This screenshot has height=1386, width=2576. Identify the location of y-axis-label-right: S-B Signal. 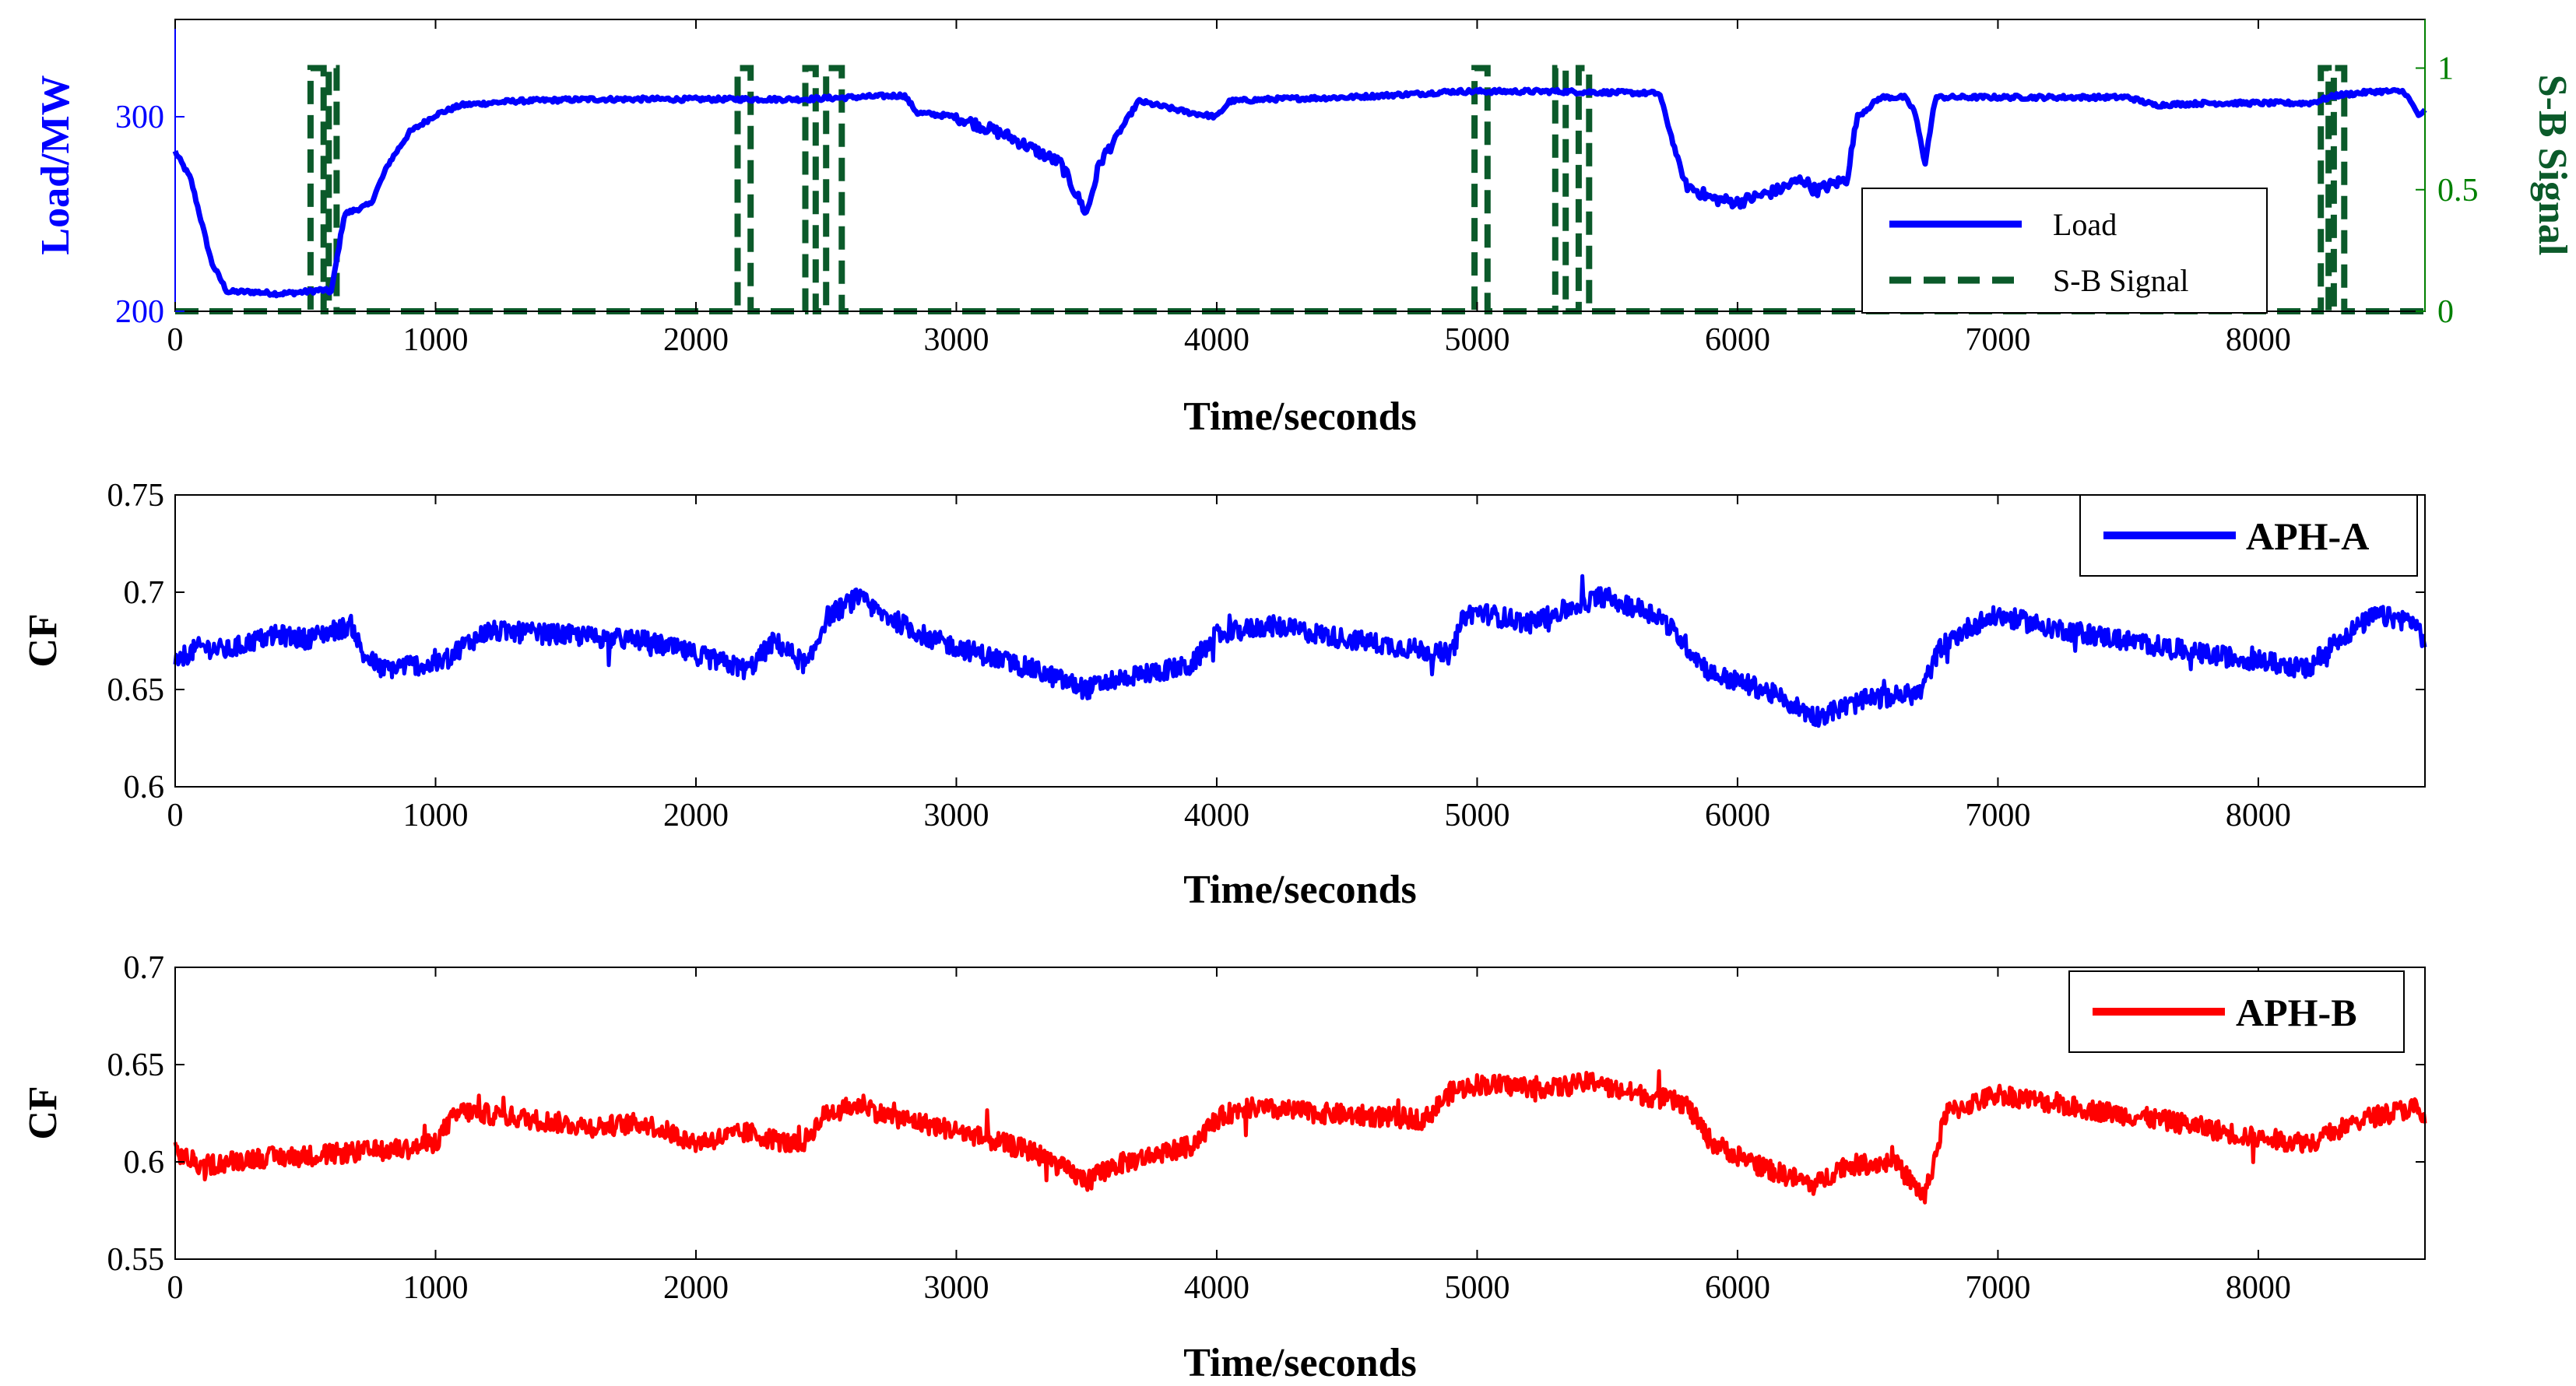
(2552, 165).